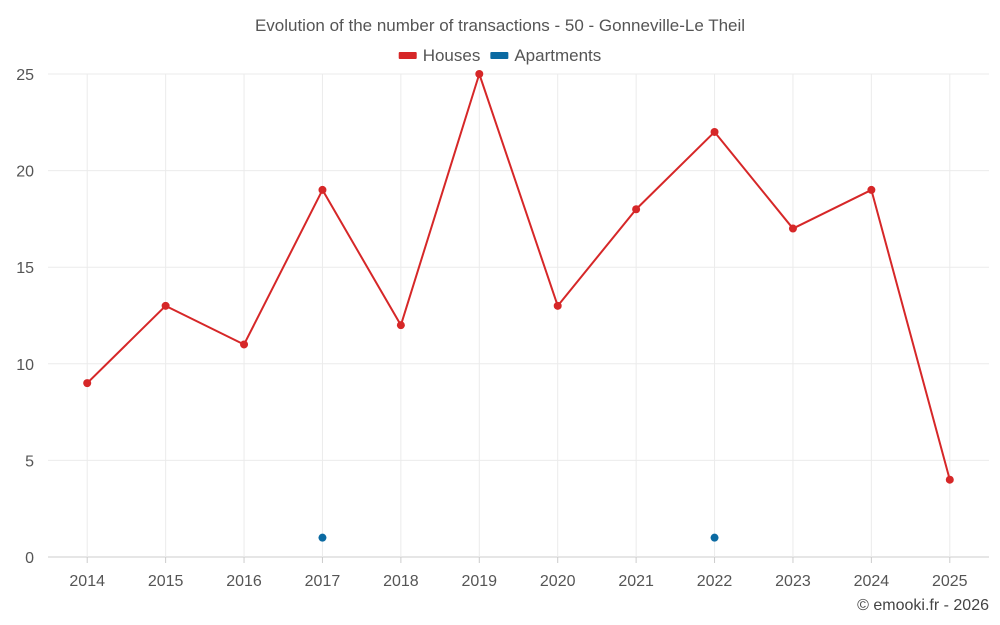 The height and width of the screenshot is (625, 1000). I want to click on legend-label-apartments: Apartments, so click(557, 55).